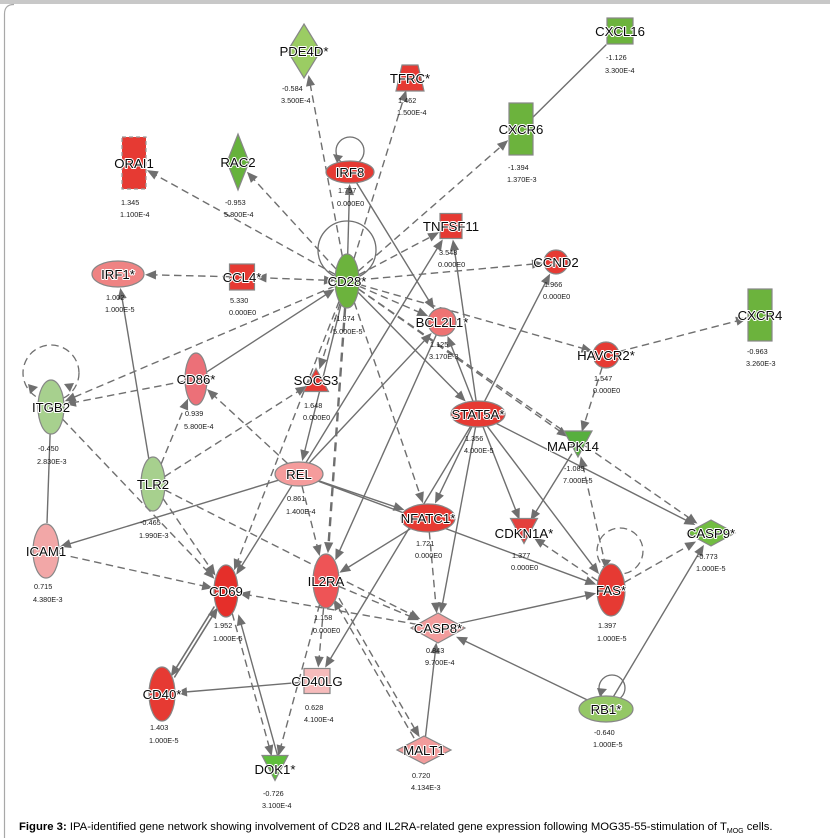  What do you see at coordinates (428, 518) in the screenshot?
I see `svg-text: NFATC1*` at bounding box center [428, 518].